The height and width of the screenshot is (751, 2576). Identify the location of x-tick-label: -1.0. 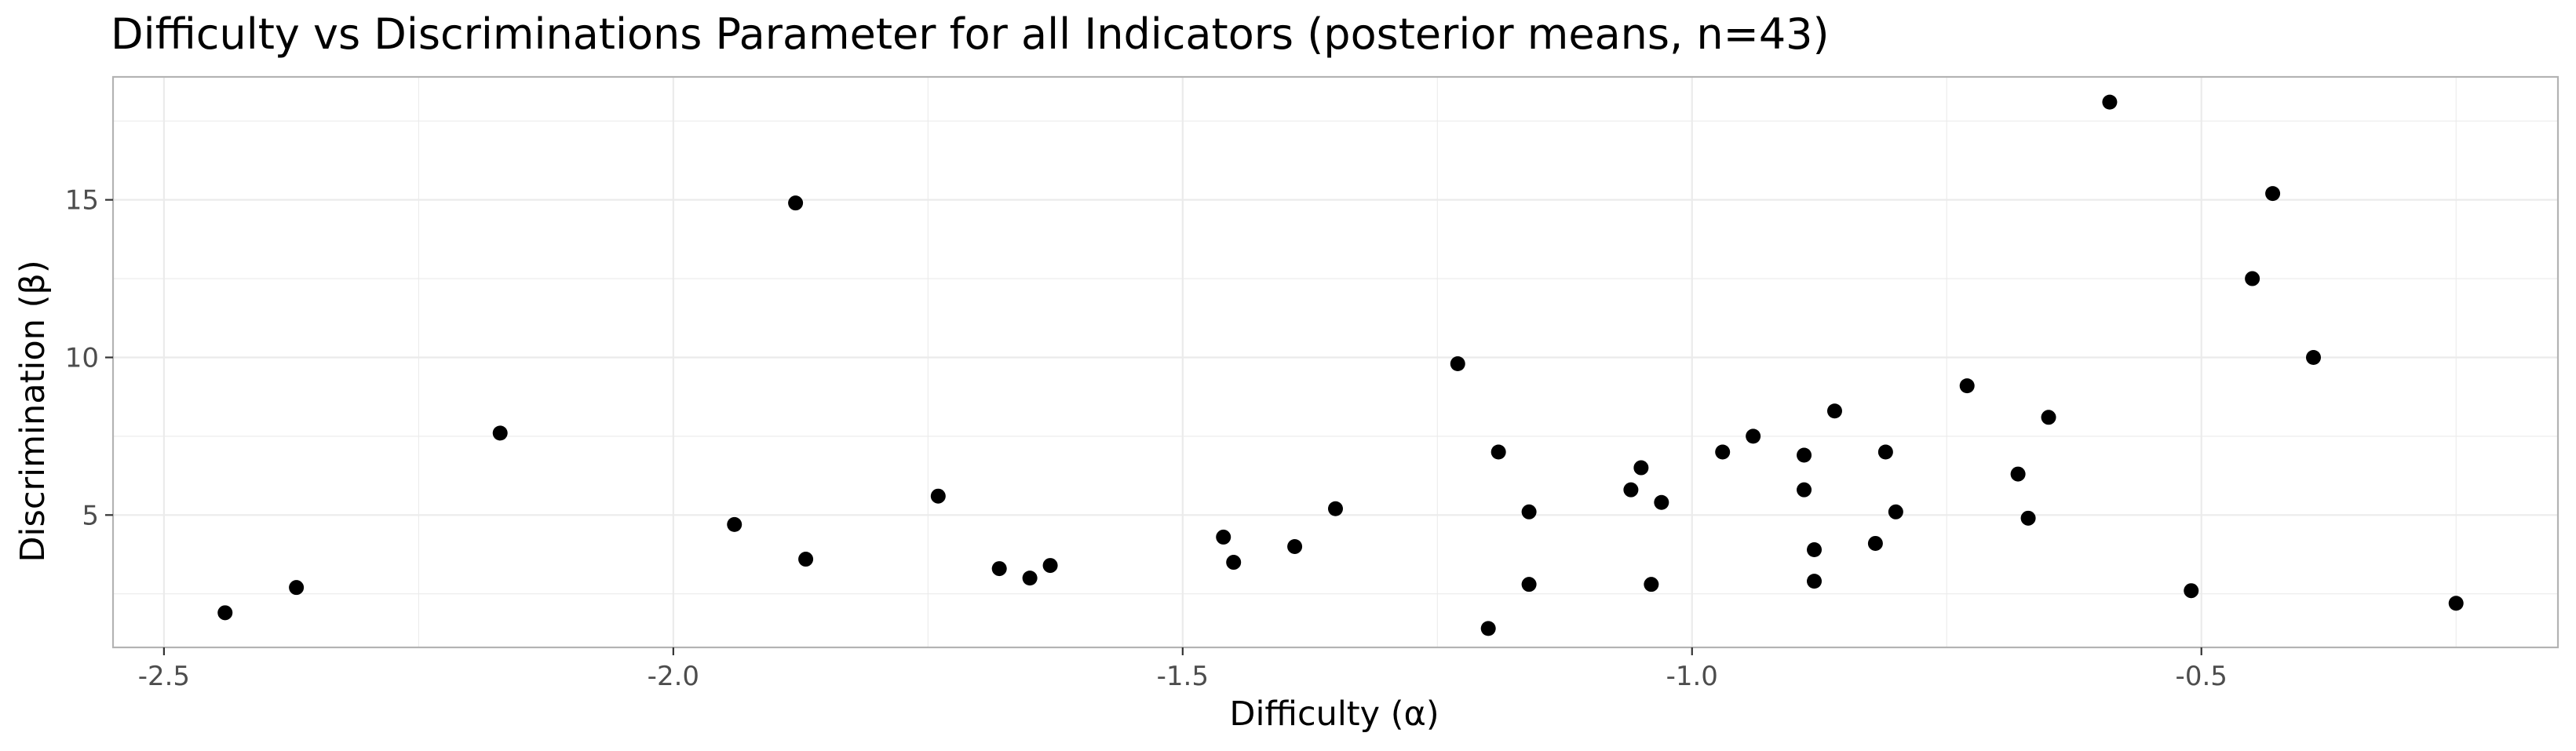
(1692, 676).